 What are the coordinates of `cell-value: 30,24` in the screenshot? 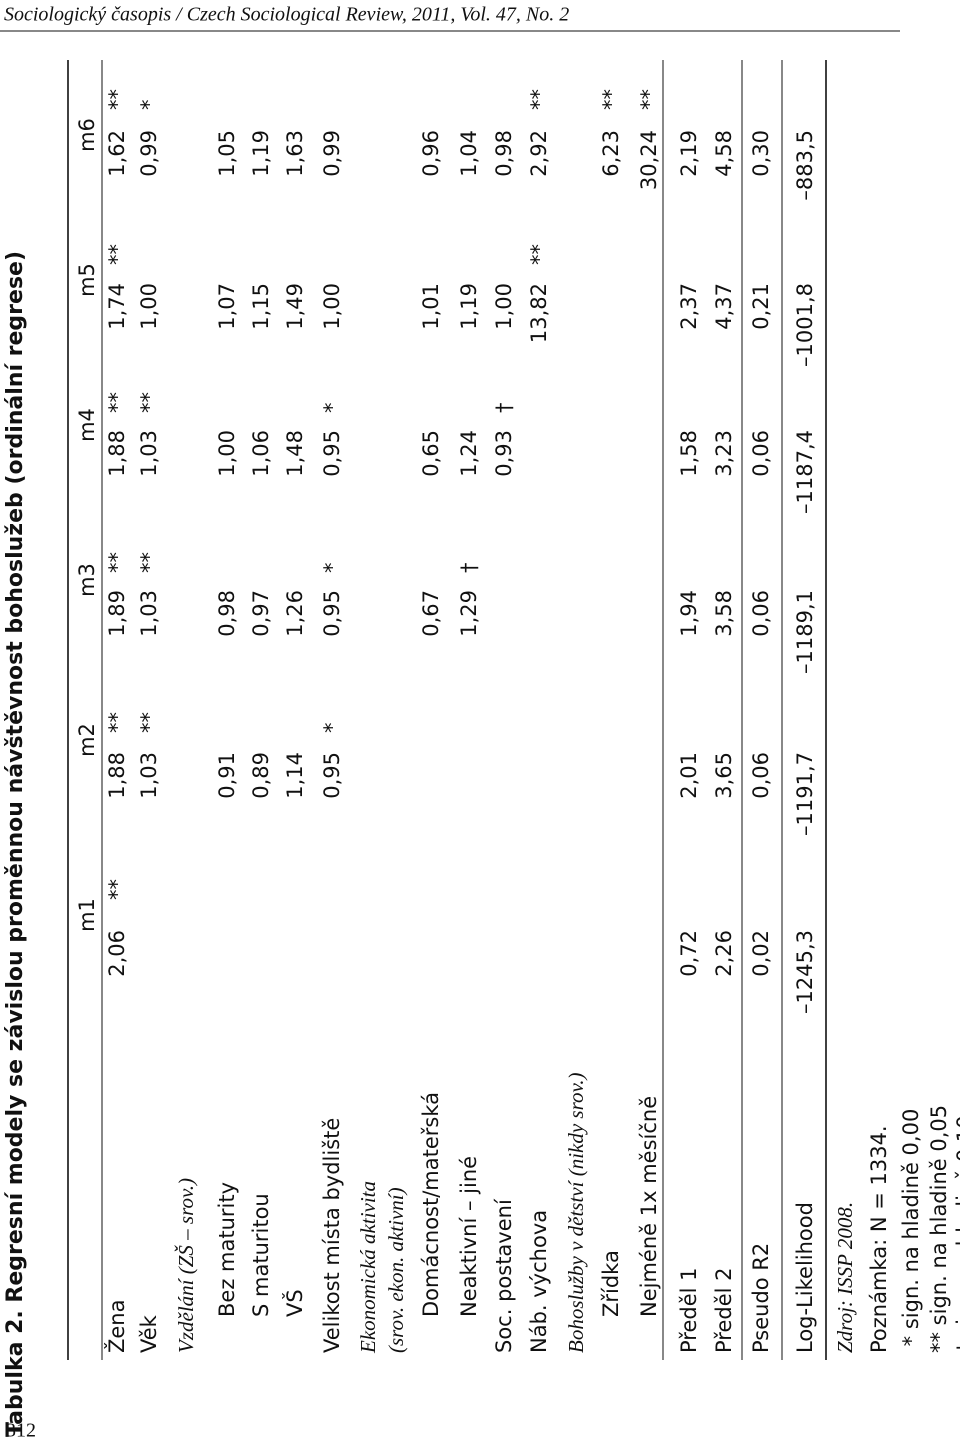 It's located at (649, 160).